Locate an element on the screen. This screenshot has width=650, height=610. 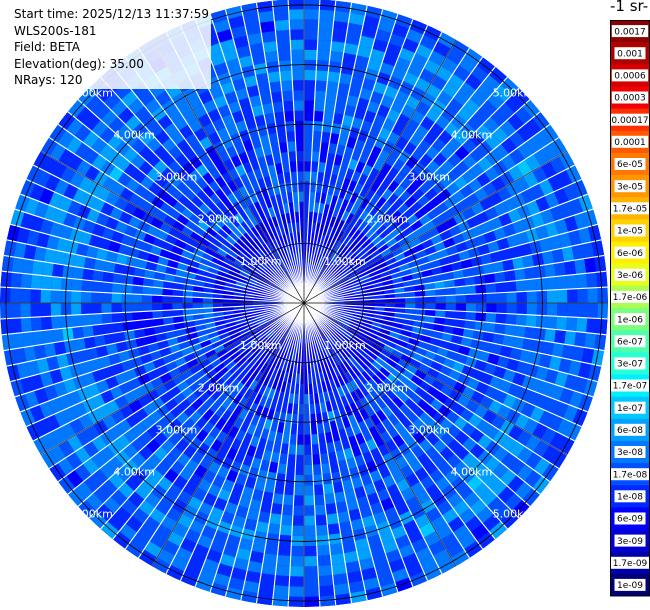
range-label: 2.00km is located at coordinates (387, 387).